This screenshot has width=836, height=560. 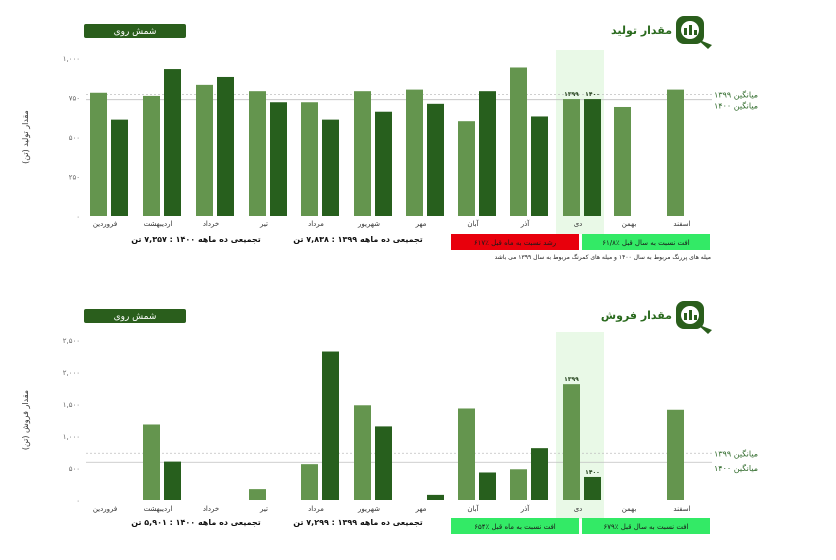 I want to click on total-1400: تجمیعی ده ماهه ۱۴۰۰ : ۵,۹۰۱ تن, so click(x=195, y=522).